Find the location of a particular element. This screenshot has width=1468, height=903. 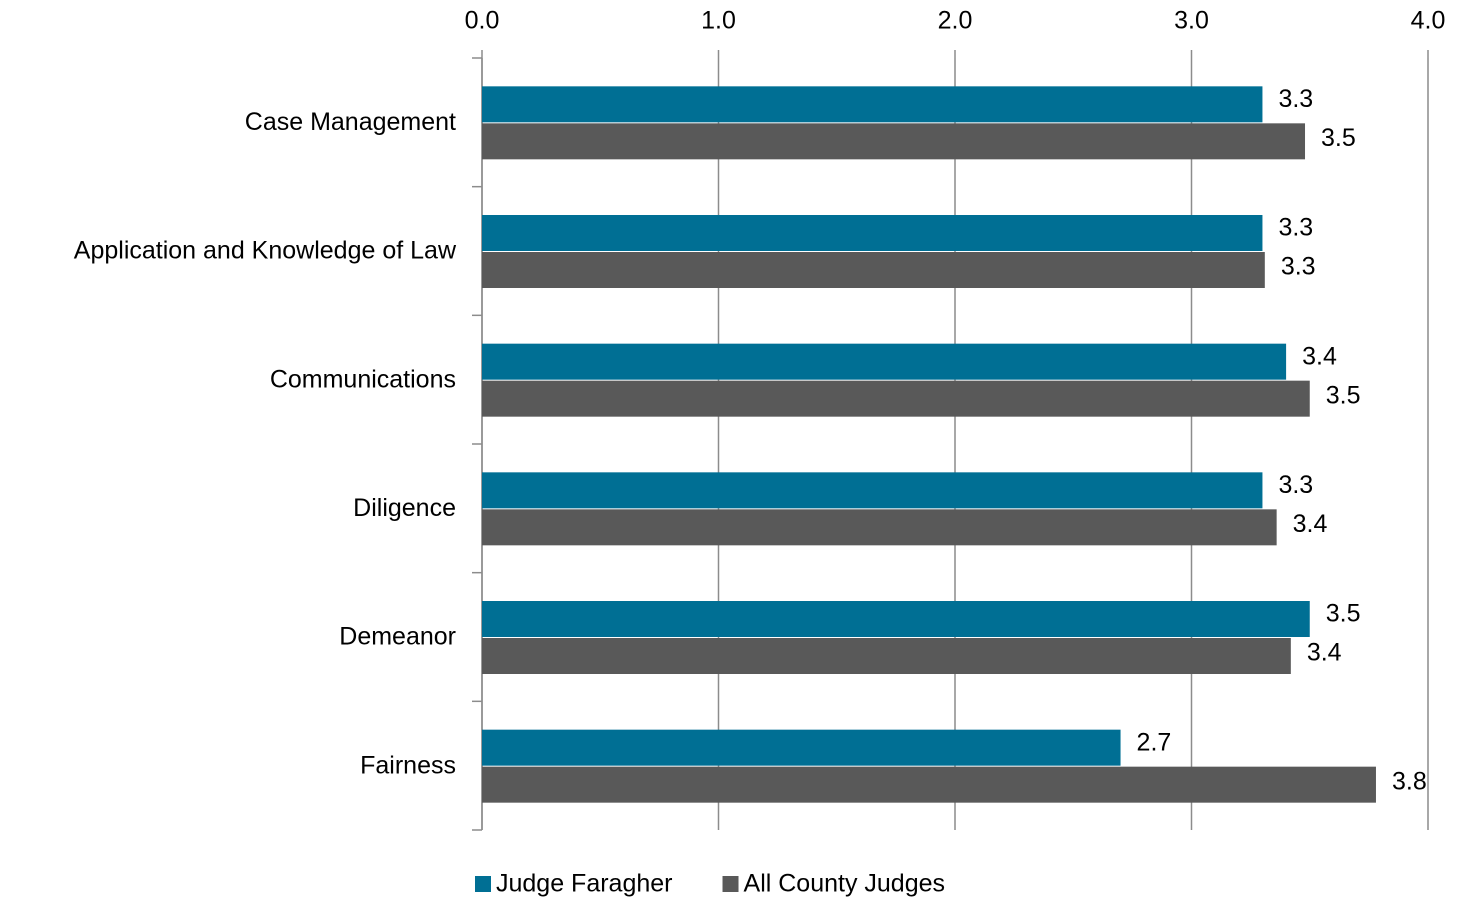

legend-label: All County Judges is located at coordinates (845, 884).